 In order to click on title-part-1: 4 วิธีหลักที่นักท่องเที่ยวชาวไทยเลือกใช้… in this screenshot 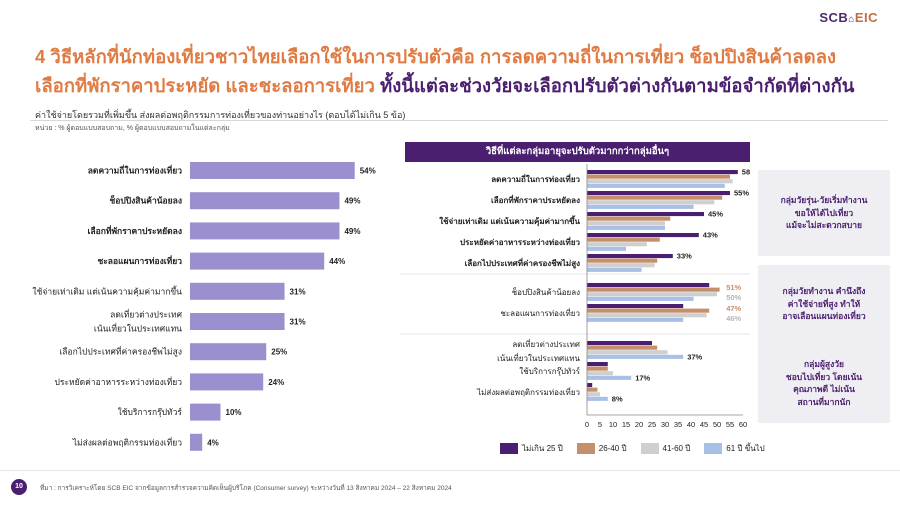, I will do `click(435, 71)`.